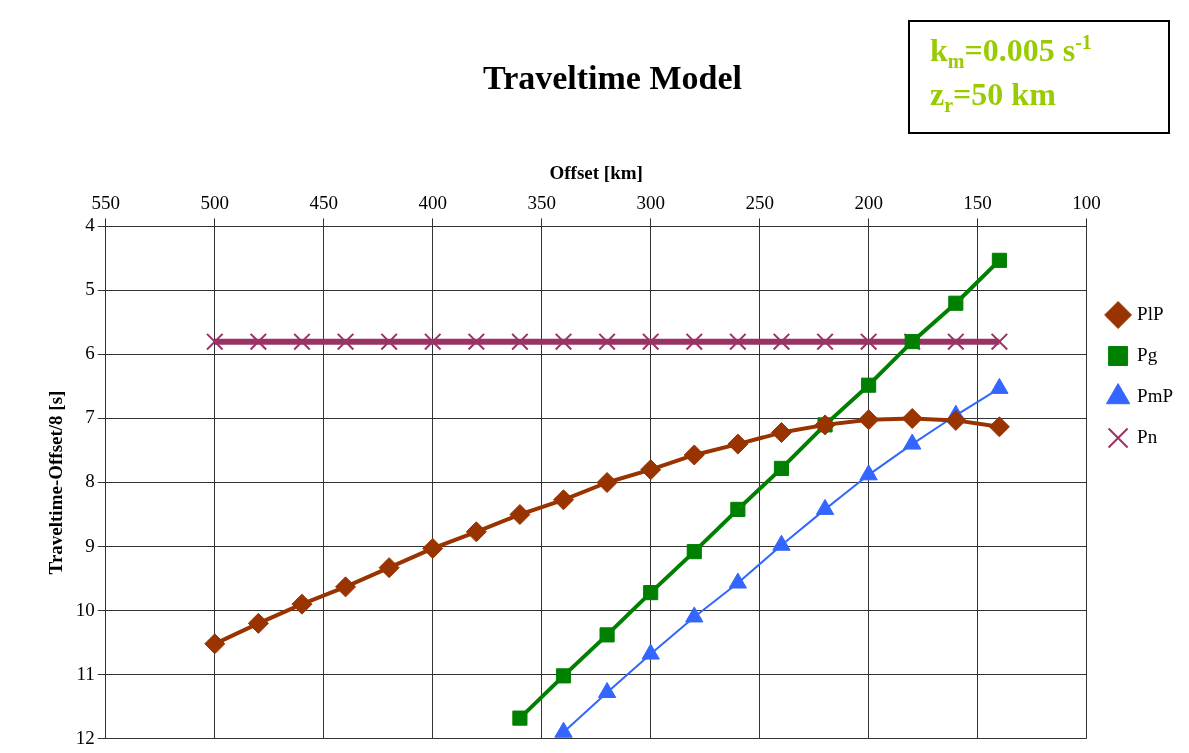  Describe the element at coordinates (90, 545) in the screenshot. I see `y-tick-label: 9` at that location.